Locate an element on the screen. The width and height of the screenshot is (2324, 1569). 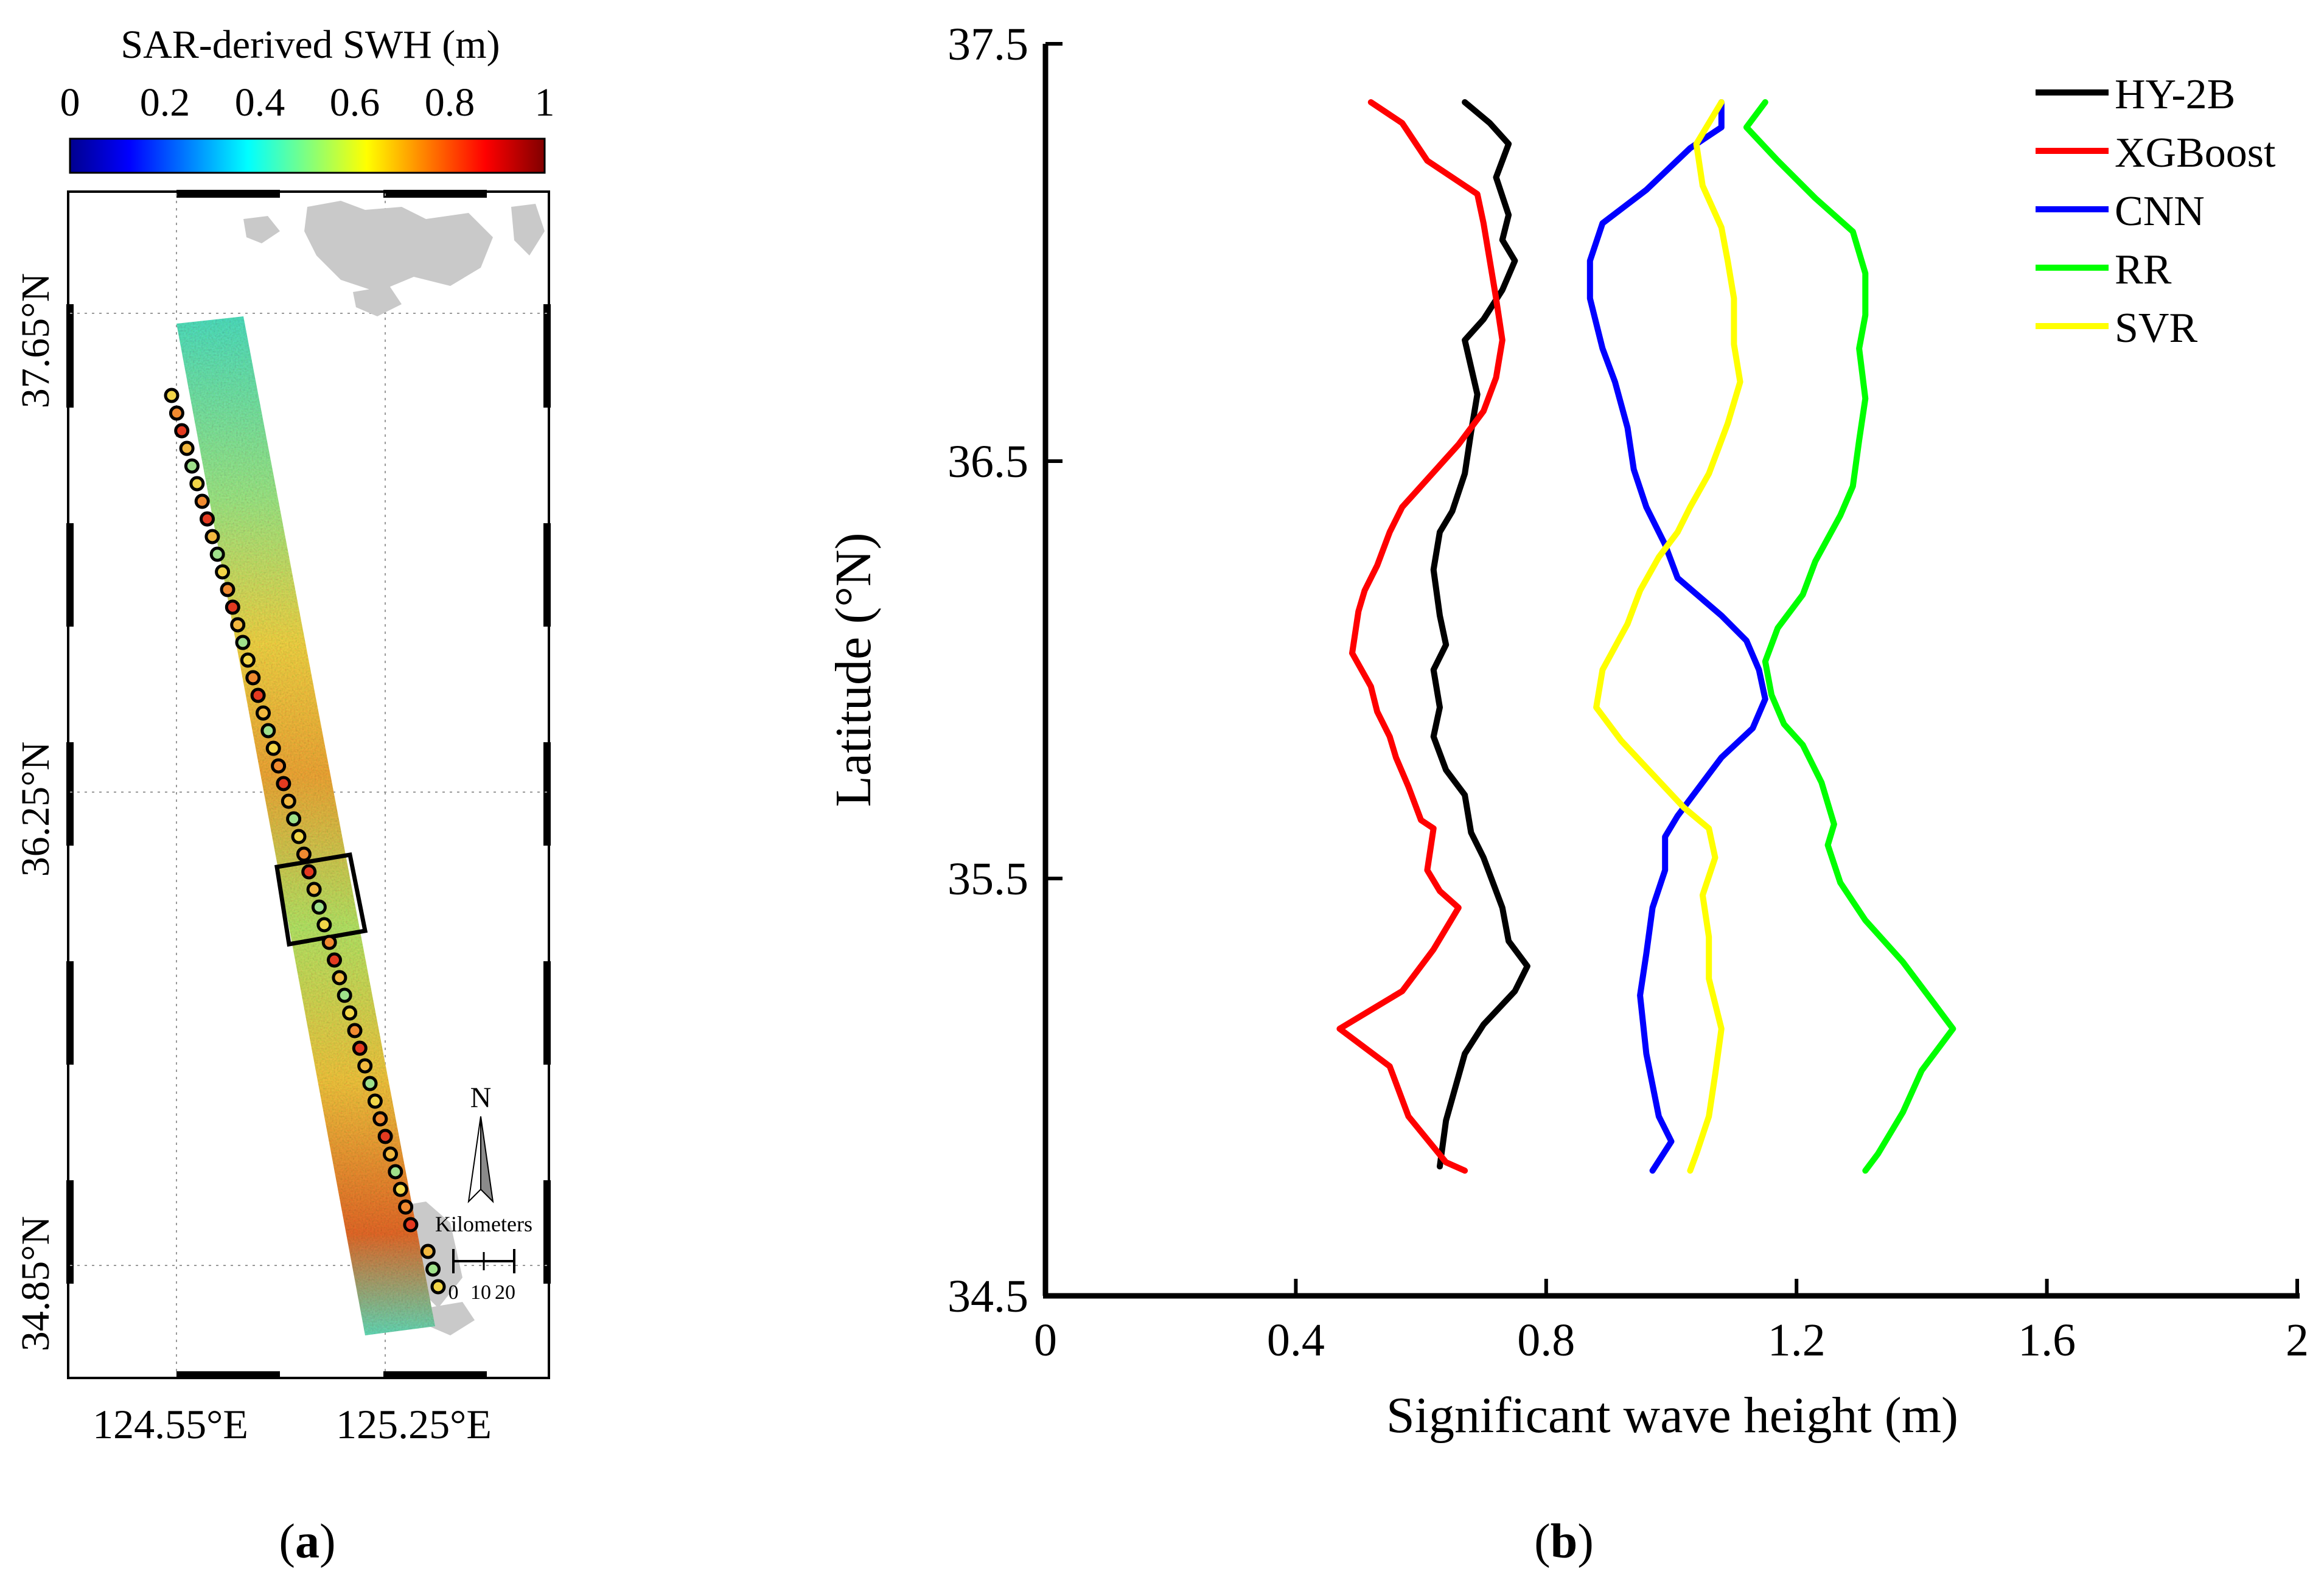
legend-label: RR is located at coordinates (2143, 270).